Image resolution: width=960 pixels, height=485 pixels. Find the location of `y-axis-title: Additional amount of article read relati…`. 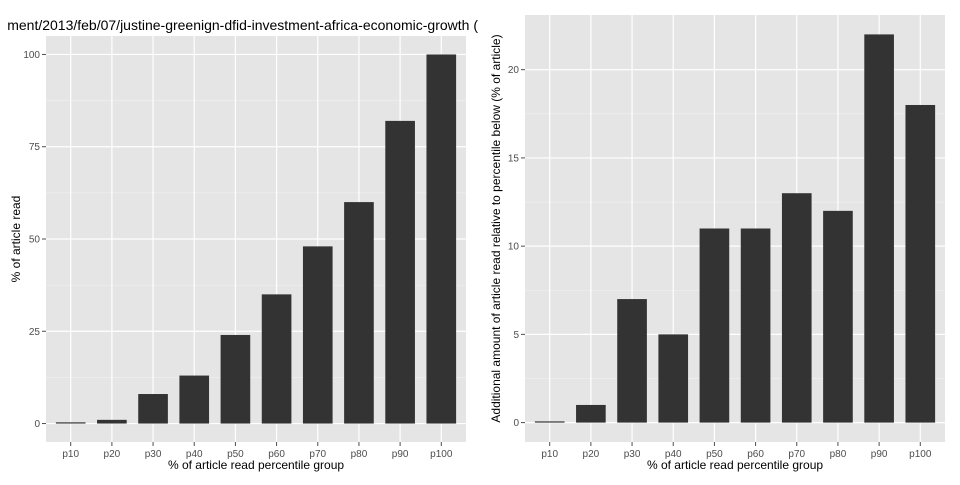

y-axis-title: Additional amount of article read relati… is located at coordinates (496, 228).